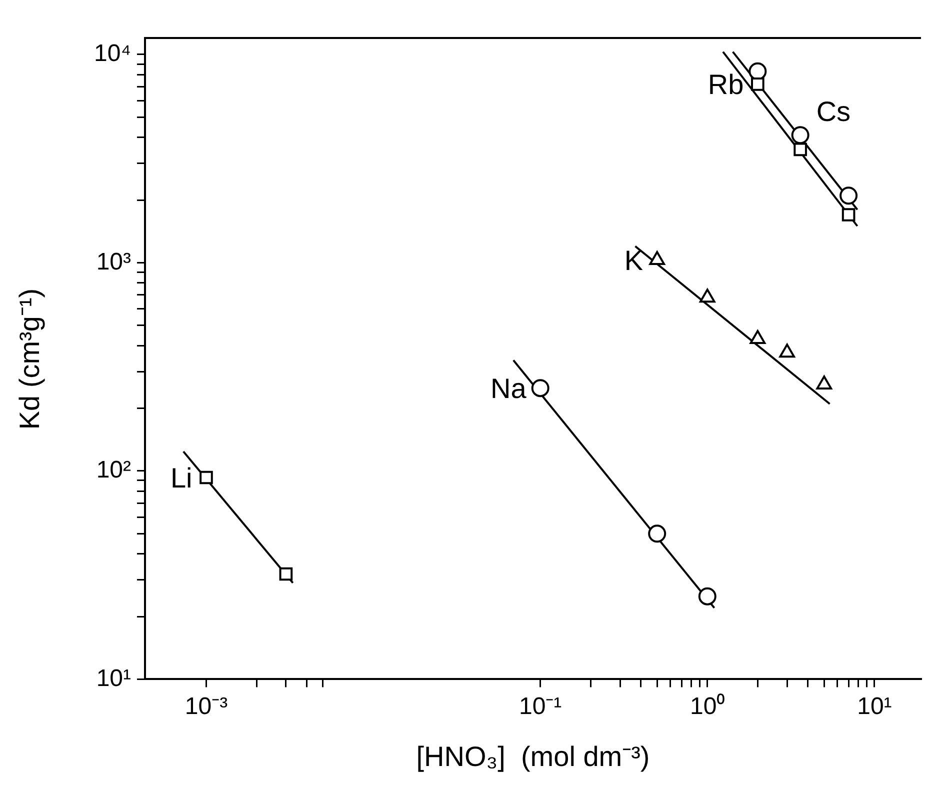 This screenshot has width=939, height=804. What do you see at coordinates (874, 706) in the screenshot?
I see `x-tick-label: 10¹` at bounding box center [874, 706].